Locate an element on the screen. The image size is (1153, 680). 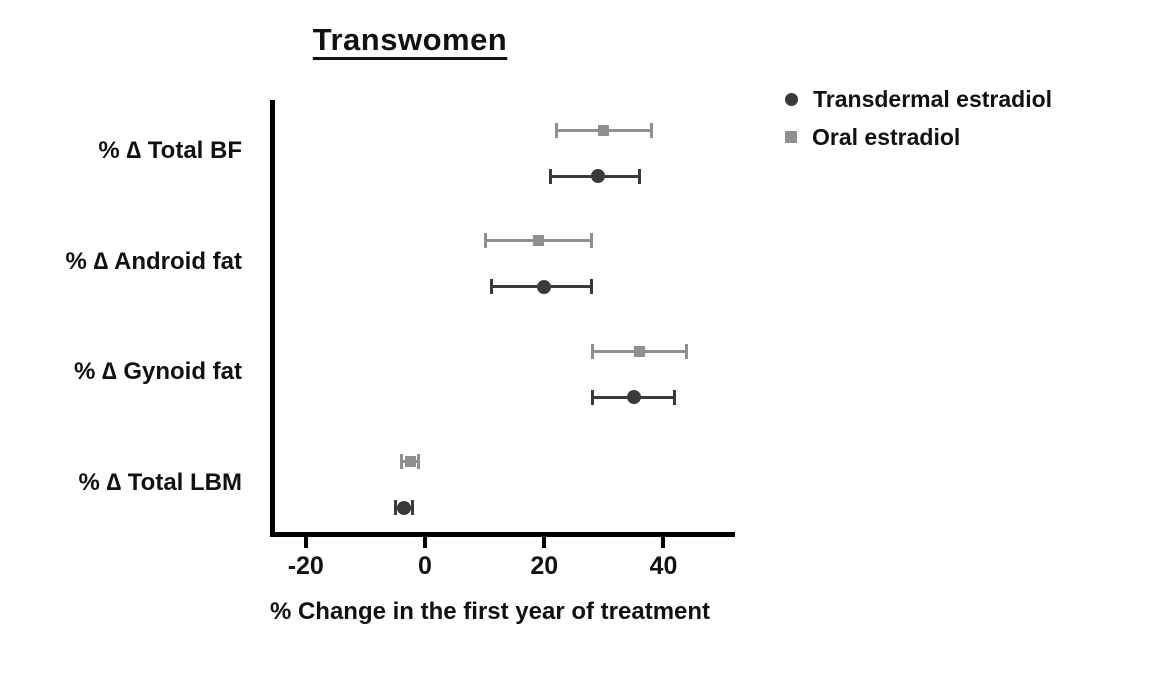
chart-title: Transwomen is located at coordinates (410, 39).